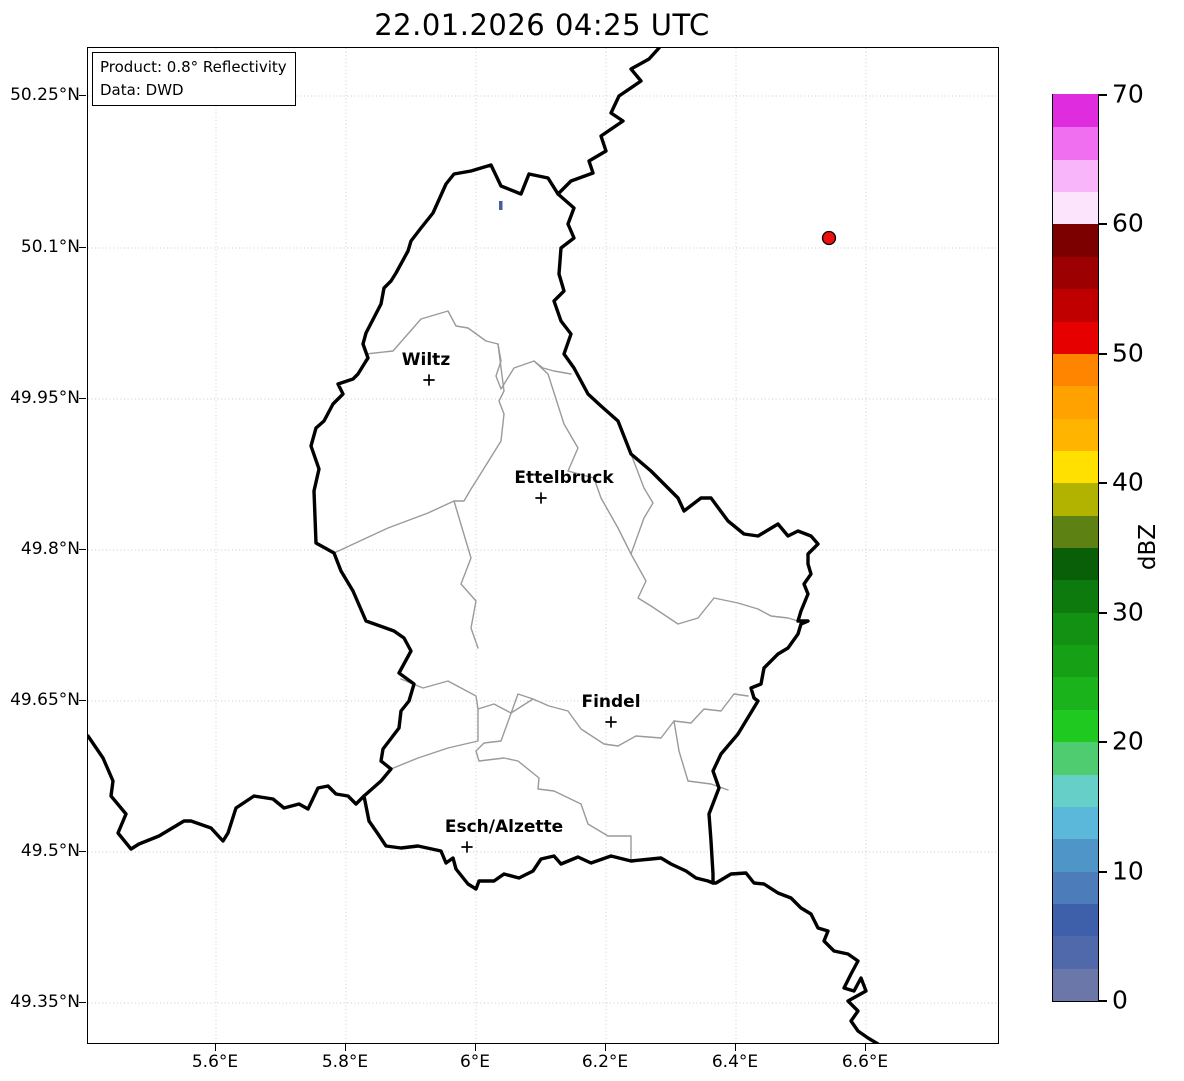 The width and height of the screenshot is (1184, 1081). Describe the element at coordinates (1128, 94) in the screenshot. I see `colorbar-tick-label: 70` at that location.